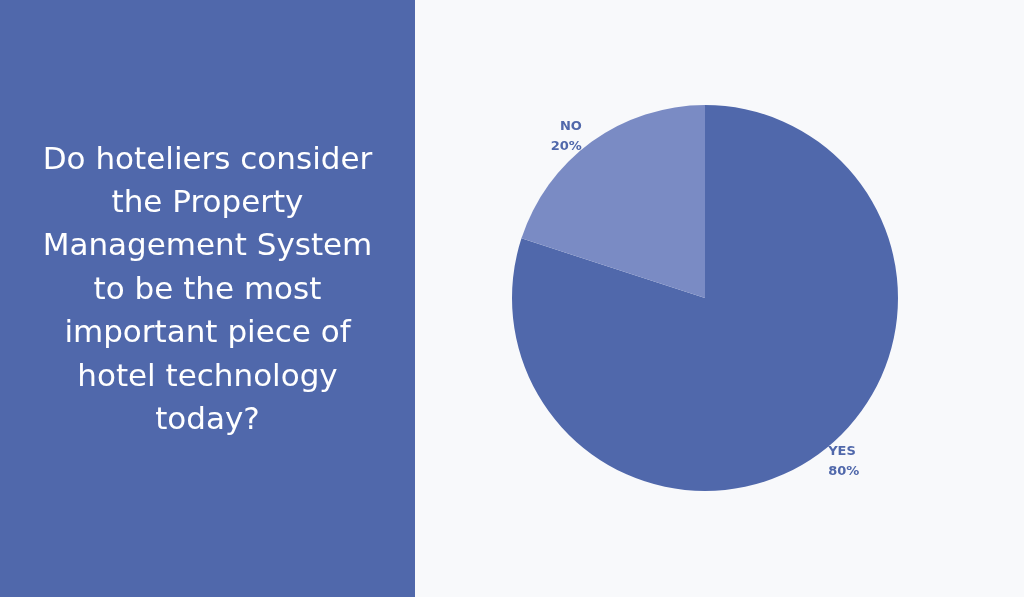 The image size is (1024, 597). Describe the element at coordinates (566, 145) in the screenshot. I see `data-label: 20%` at that location.